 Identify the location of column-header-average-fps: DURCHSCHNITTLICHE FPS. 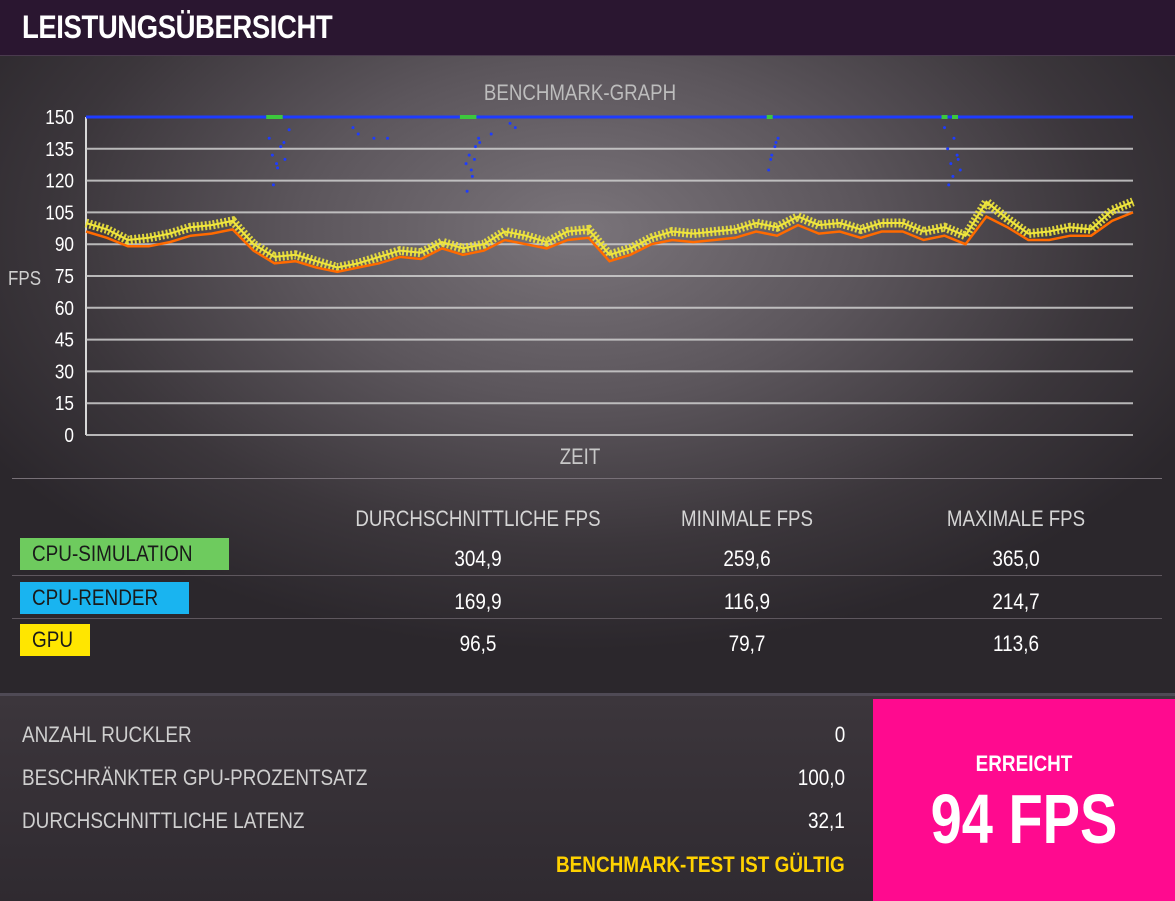
(478, 518).